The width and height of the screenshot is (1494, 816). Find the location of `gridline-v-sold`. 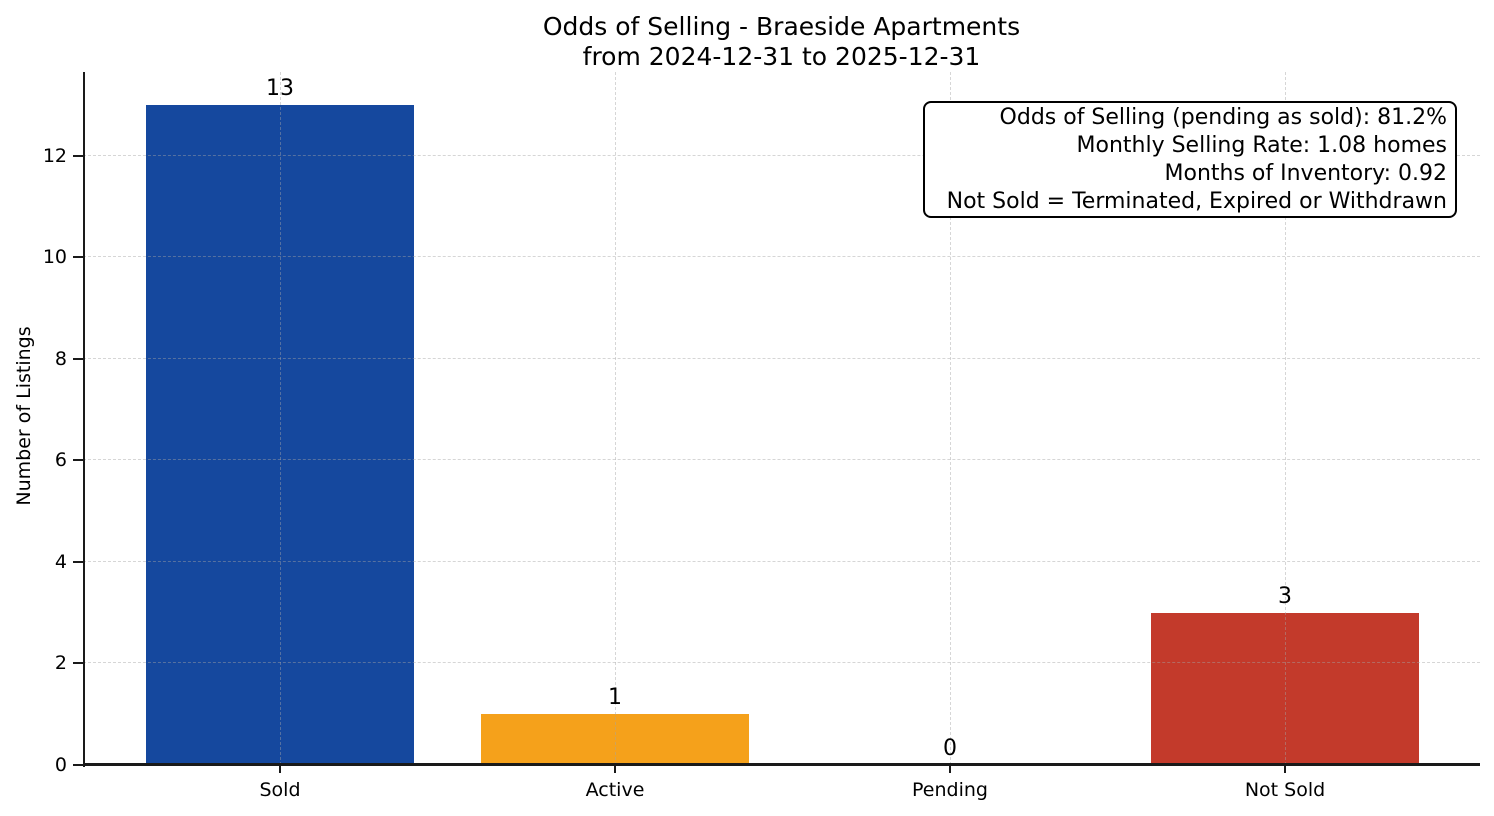

gridline-v-sold is located at coordinates (280, 418).